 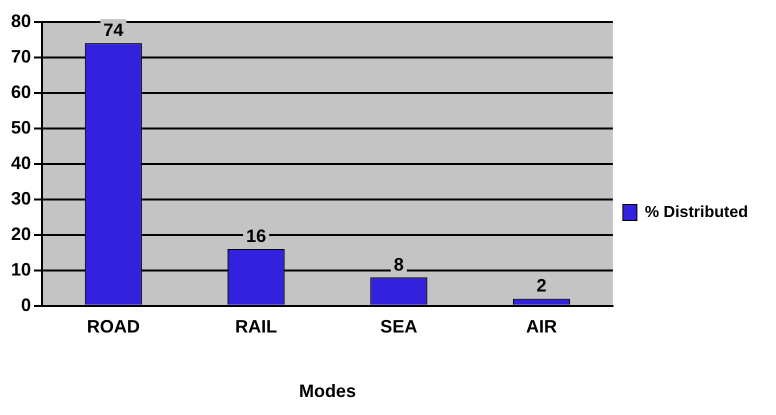 What do you see at coordinates (327, 391) in the screenshot?
I see `x-axis-title: Modes` at bounding box center [327, 391].